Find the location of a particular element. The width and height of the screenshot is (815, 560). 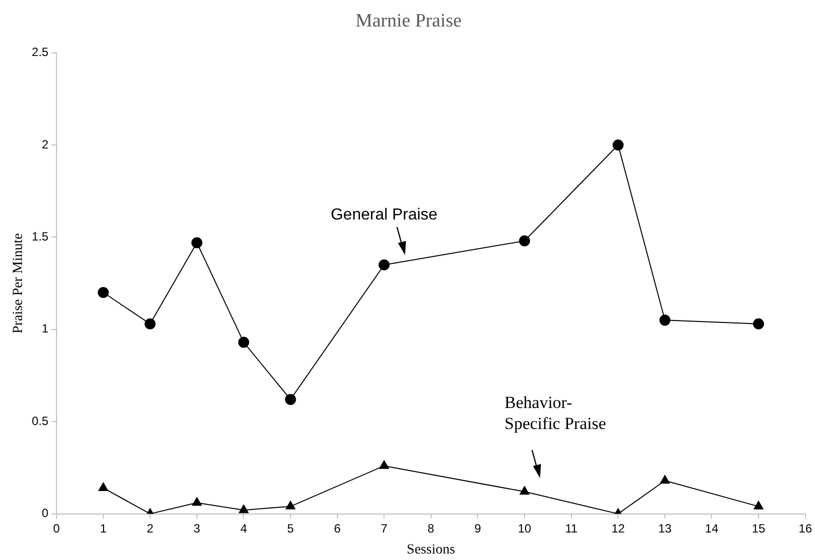

x-tick-label: 2 is located at coordinates (150, 528).